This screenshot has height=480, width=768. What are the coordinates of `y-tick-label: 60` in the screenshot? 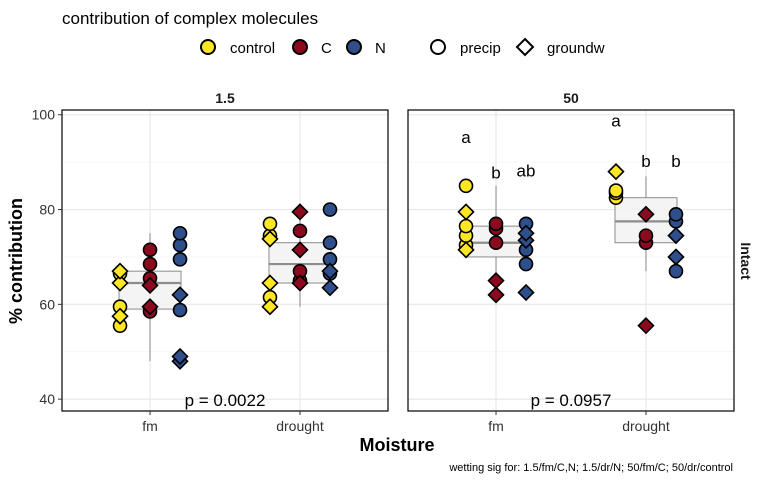 It's located at (47, 304).